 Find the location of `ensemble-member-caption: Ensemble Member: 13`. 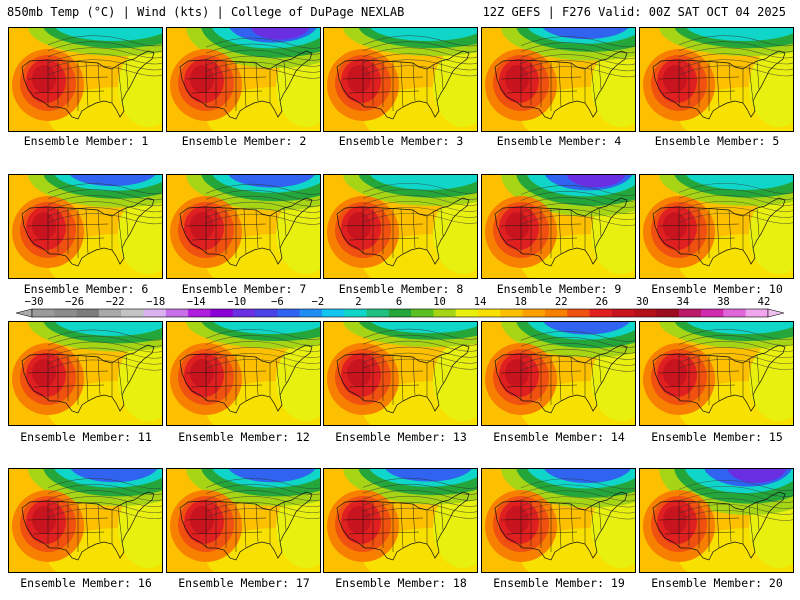

ensemble-member-caption: Ensemble Member: 13 is located at coordinates (401, 437).